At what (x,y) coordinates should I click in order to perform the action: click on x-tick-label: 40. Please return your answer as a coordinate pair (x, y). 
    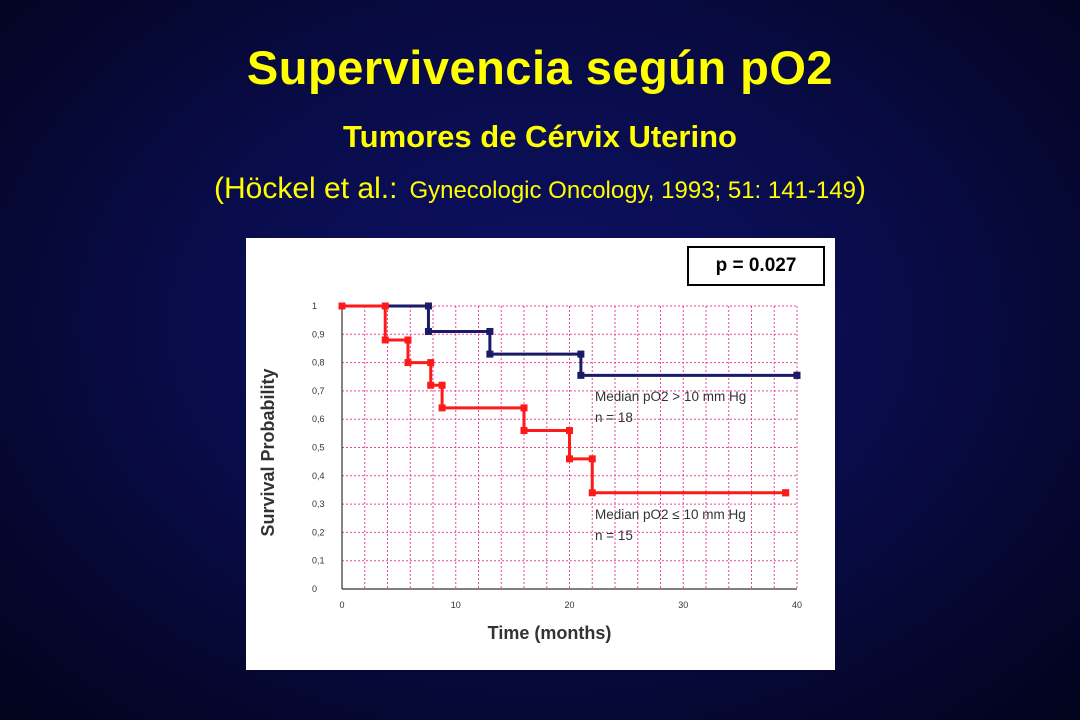
    Looking at the image, I should click on (797, 605).